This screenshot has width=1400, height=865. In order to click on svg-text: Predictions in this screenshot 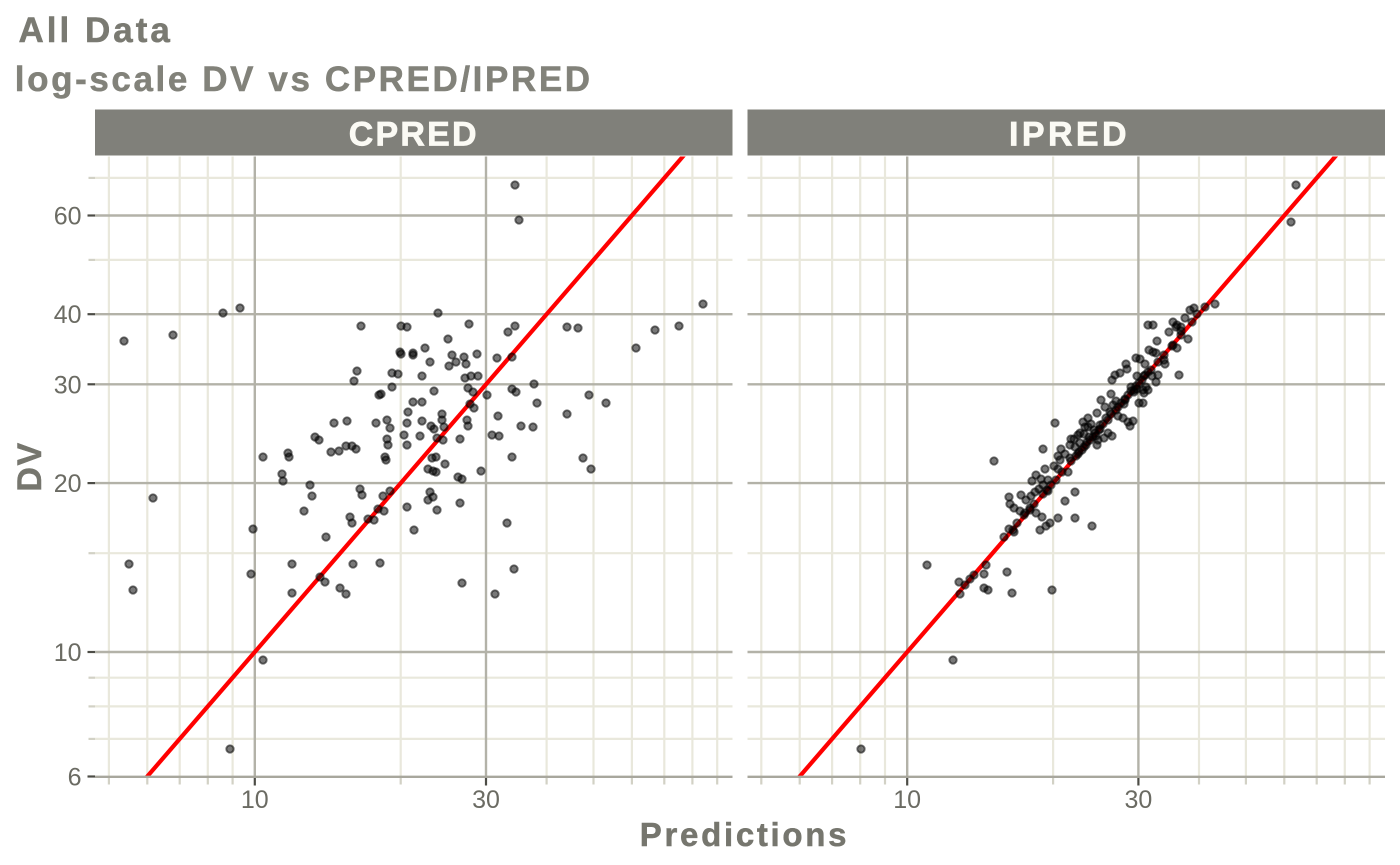, I will do `click(744, 834)`.